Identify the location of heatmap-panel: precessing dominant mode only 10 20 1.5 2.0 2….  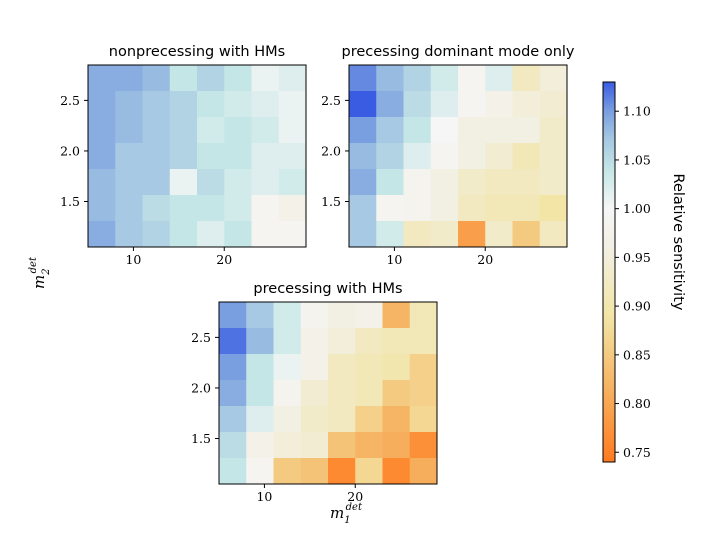
(448, 155).